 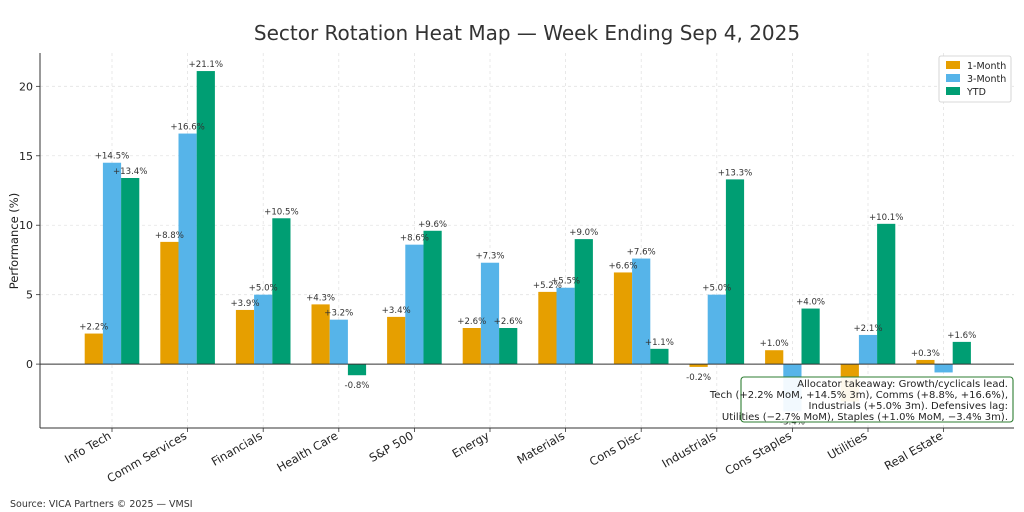 What do you see at coordinates (169, 303) in the screenshot?
I see `bar-1-month-comm-services` at bounding box center [169, 303].